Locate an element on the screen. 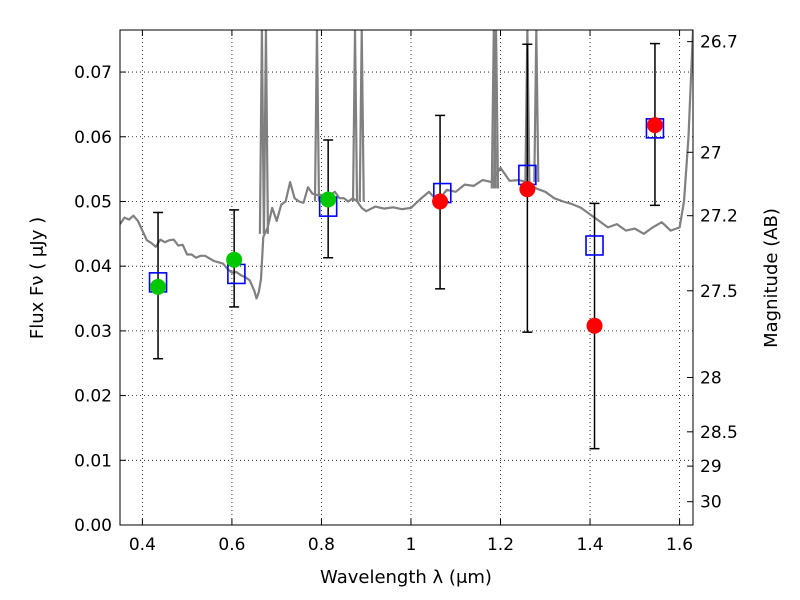 The width and height of the screenshot is (800, 600). y-tick-label: 0.06 is located at coordinates (93, 138).